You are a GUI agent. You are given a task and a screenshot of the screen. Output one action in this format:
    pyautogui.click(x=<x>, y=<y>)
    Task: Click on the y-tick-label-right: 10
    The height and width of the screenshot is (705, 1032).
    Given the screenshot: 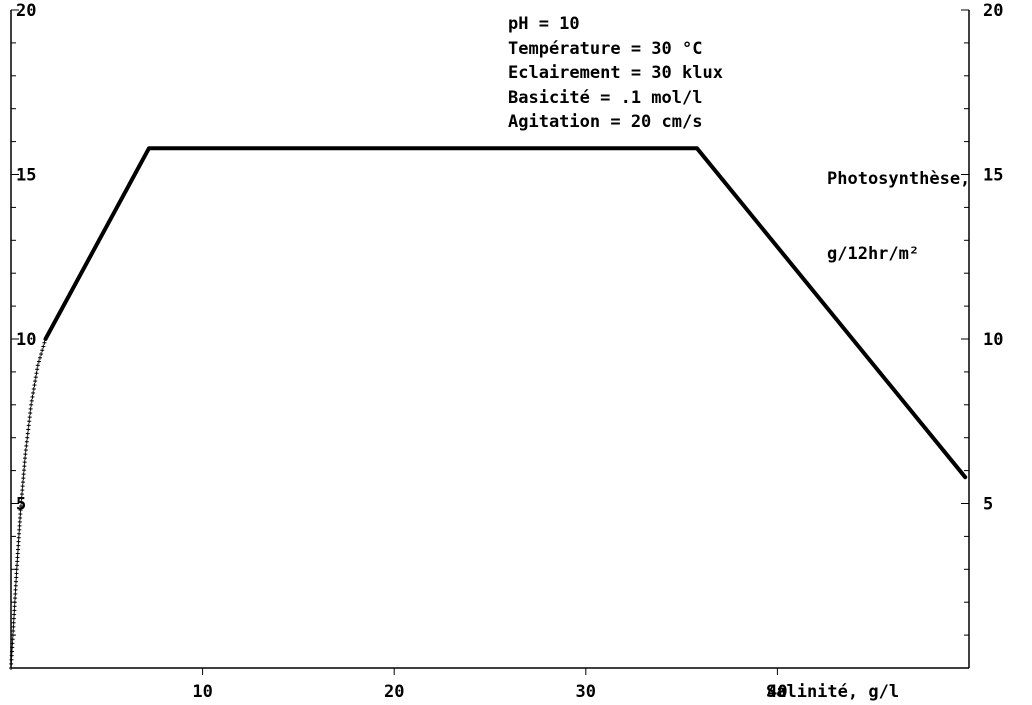 What is the action you would take?
    pyautogui.click(x=993, y=340)
    